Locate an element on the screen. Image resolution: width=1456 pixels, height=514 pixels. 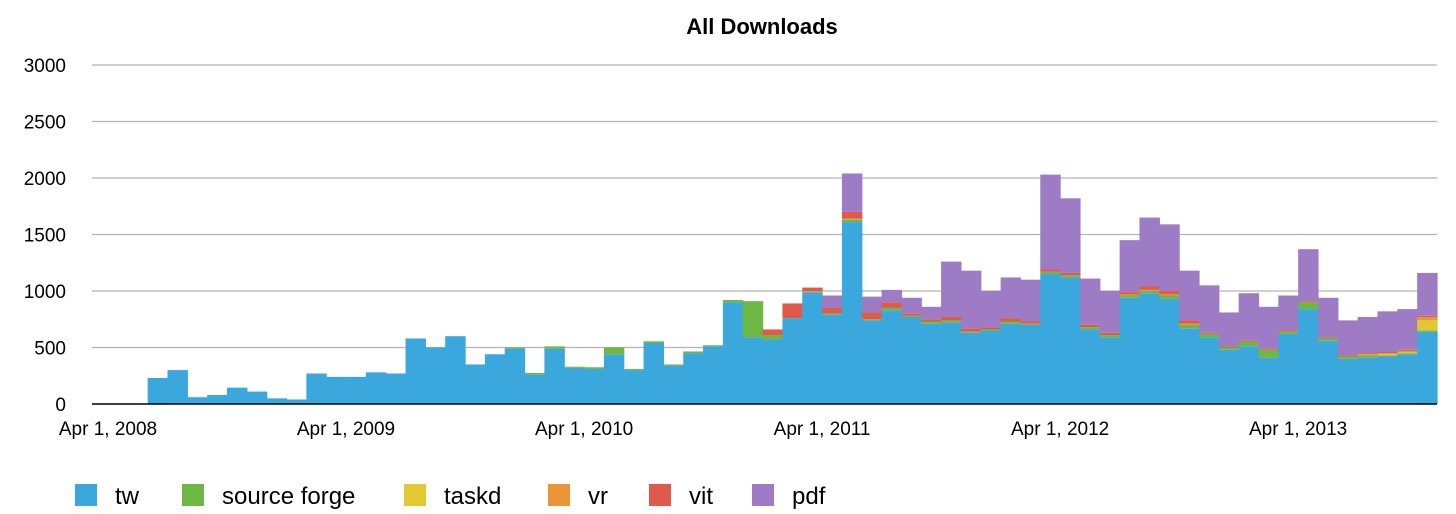
y-tick-label-2000: 2000 is located at coordinates (45, 179).